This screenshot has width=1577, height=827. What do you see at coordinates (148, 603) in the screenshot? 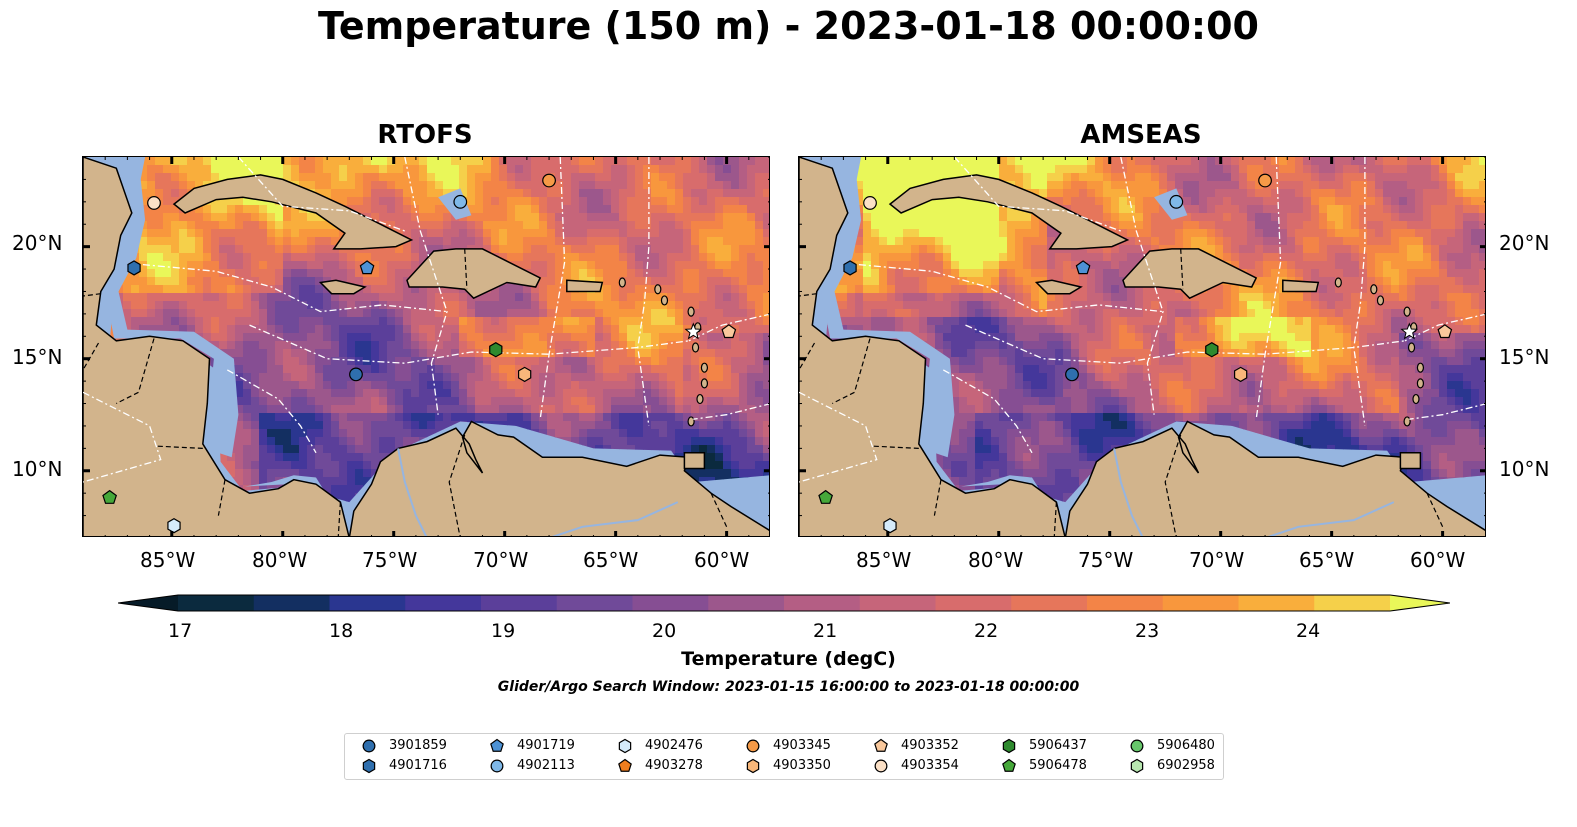
I see `colorbar-under` at bounding box center [148, 603].